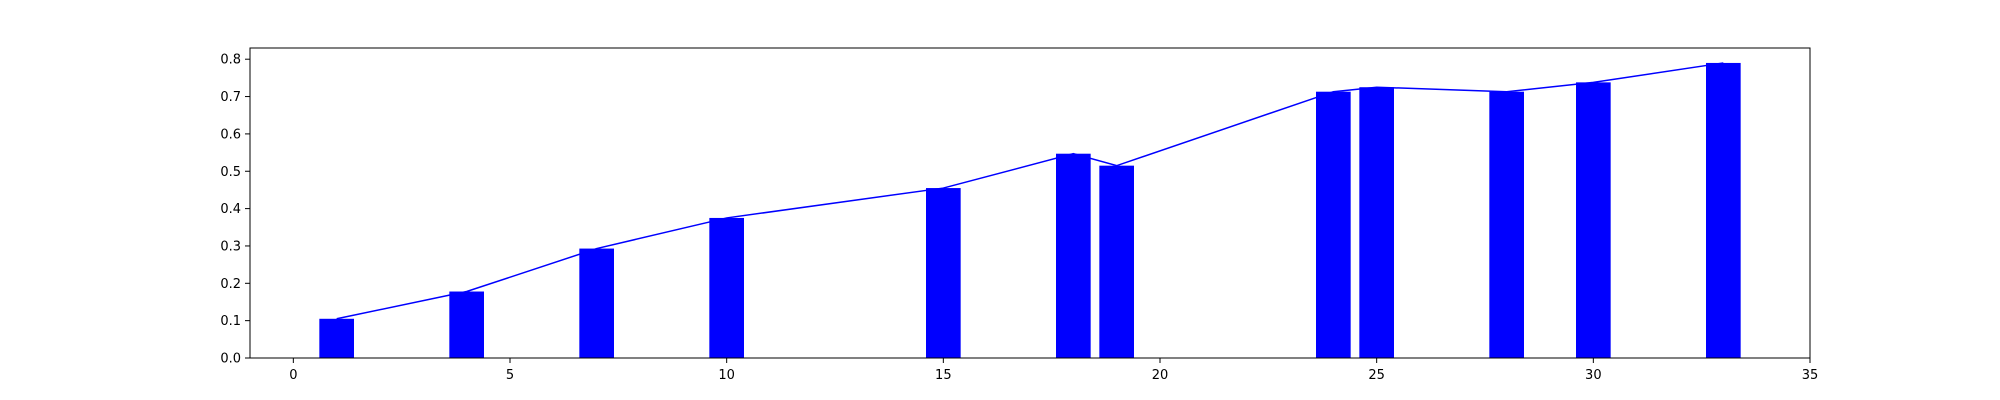 This screenshot has height=400, width=2000. What do you see at coordinates (230, 359) in the screenshot?
I see `y-tick-label: 0.0` at bounding box center [230, 359].